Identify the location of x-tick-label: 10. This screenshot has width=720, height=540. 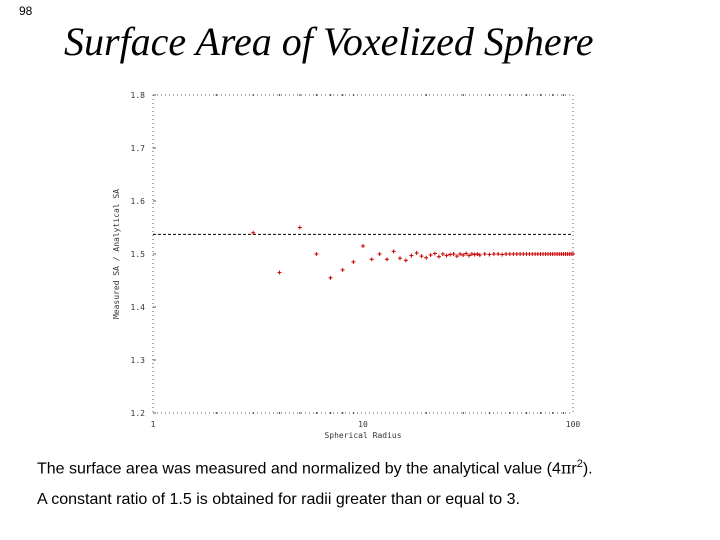
(363, 424).